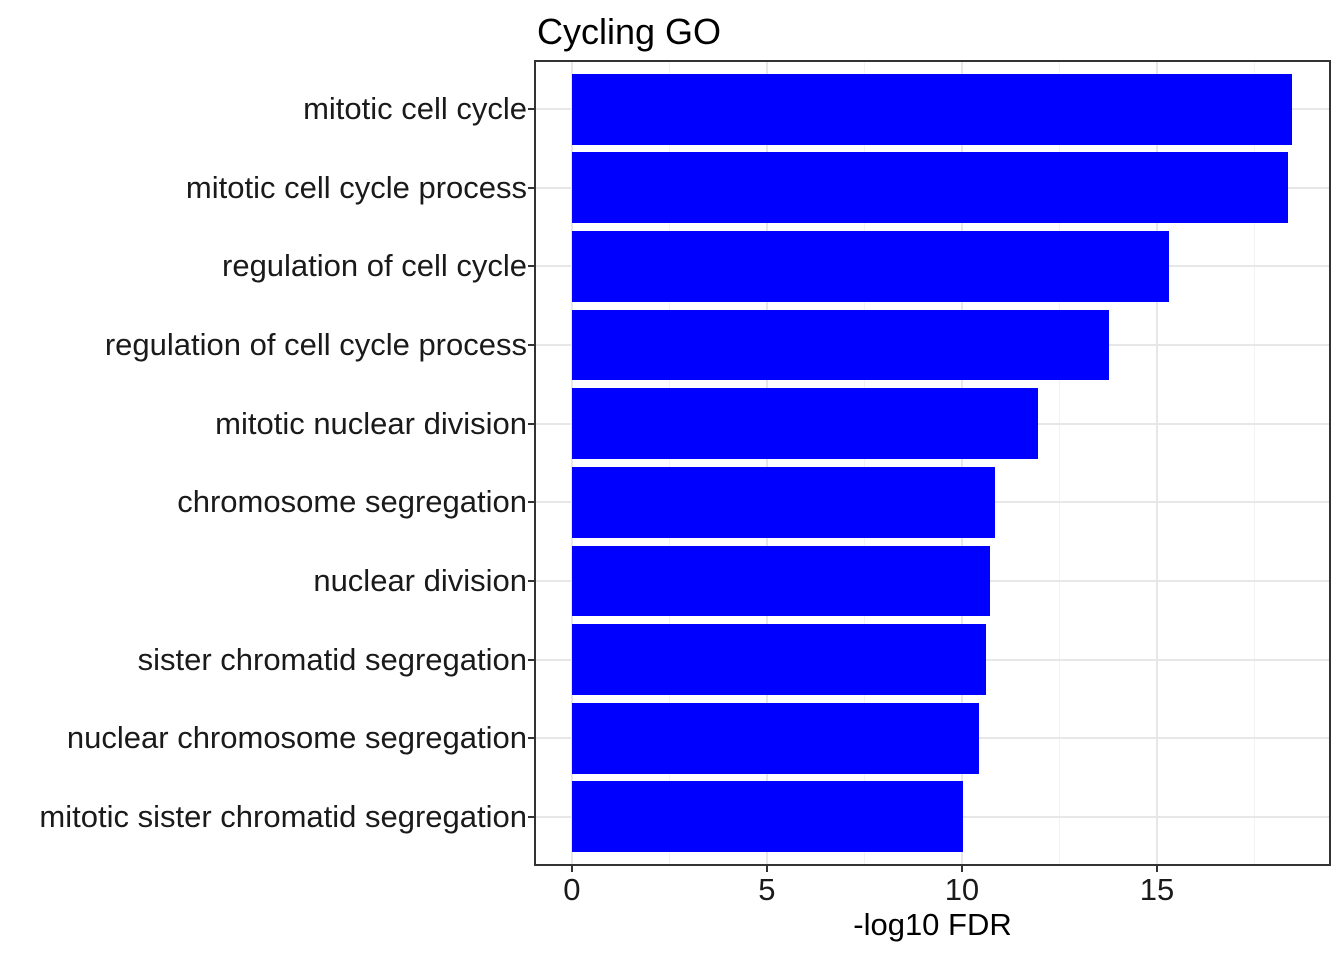 The width and height of the screenshot is (1344, 960). I want to click on y-axis-label: regulation of cell cycle, so click(374, 266).